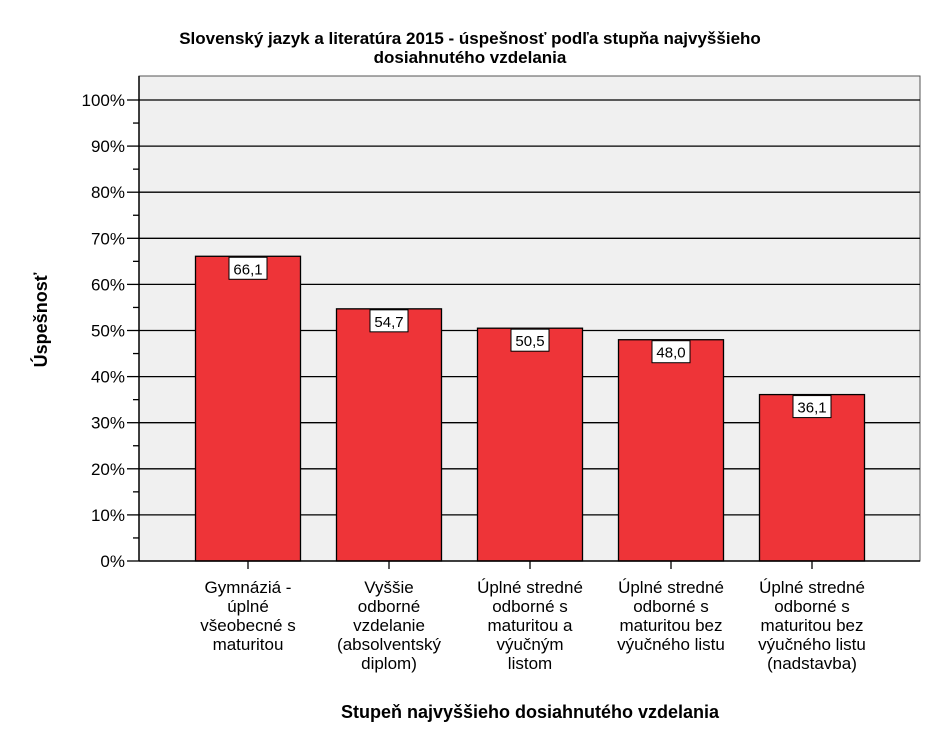 The width and height of the screenshot is (941, 752). I want to click on y-tick-label: 70%, so click(108, 238).